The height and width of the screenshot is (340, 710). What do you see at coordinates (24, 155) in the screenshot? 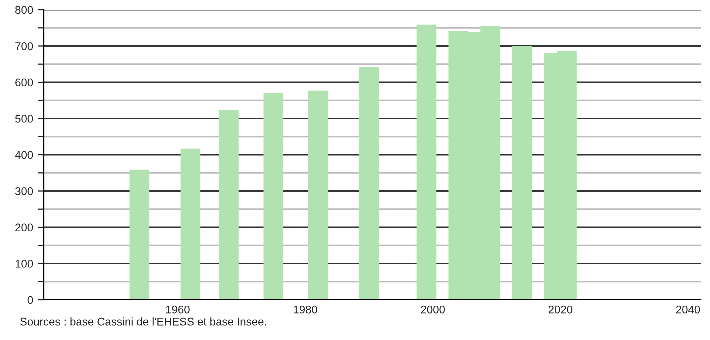
I see `y-tick-label: 400` at bounding box center [24, 155].